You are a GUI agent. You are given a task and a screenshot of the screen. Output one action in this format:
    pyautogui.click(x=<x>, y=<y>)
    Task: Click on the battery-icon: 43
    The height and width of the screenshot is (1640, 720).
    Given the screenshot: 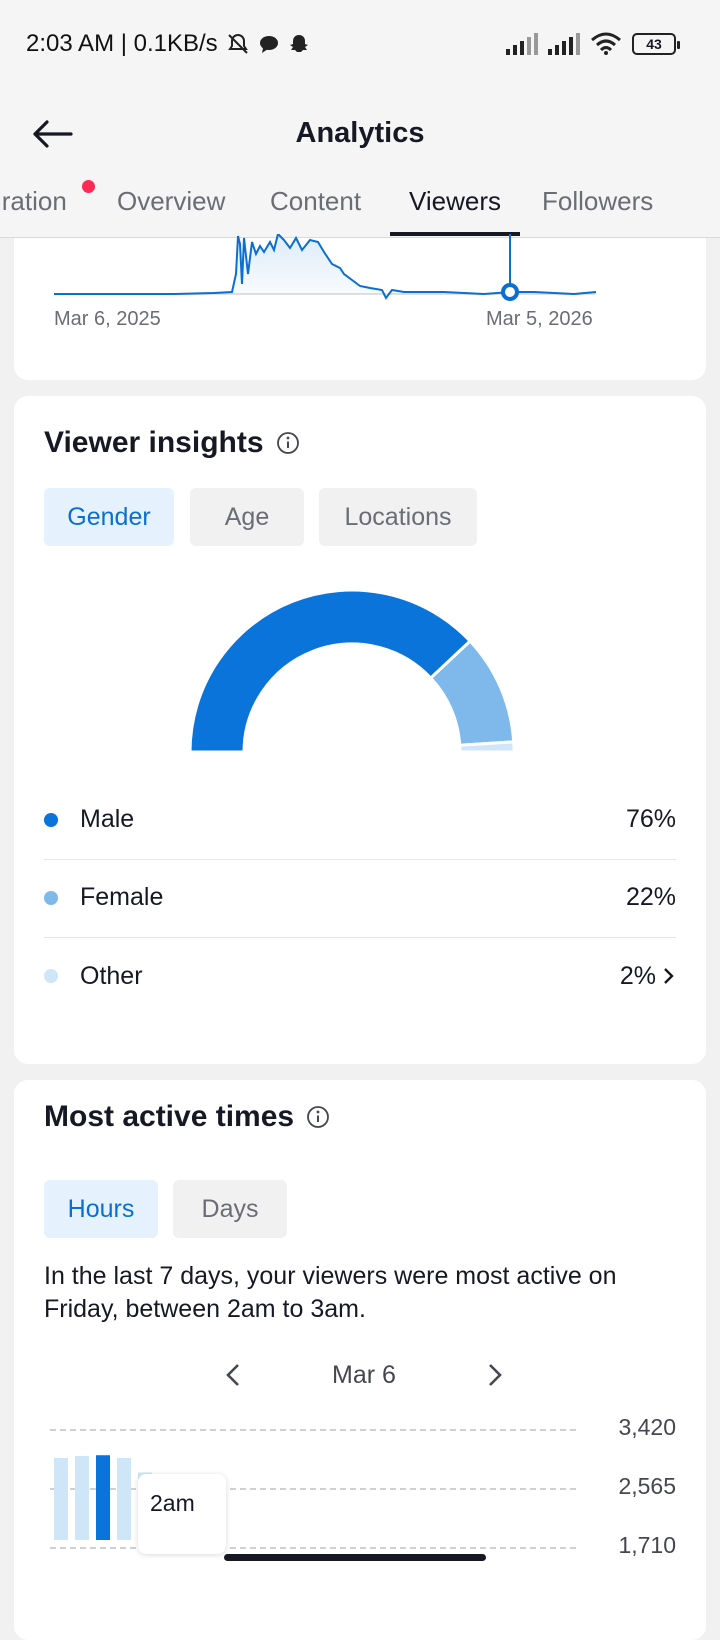 What is the action you would take?
    pyautogui.click(x=656, y=44)
    